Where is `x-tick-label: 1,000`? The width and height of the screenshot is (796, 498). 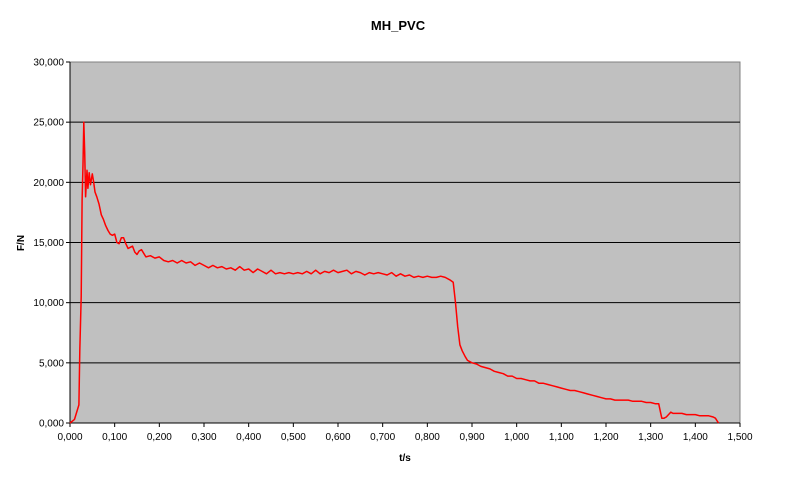 x-tick-label: 1,000 is located at coordinates (516, 437).